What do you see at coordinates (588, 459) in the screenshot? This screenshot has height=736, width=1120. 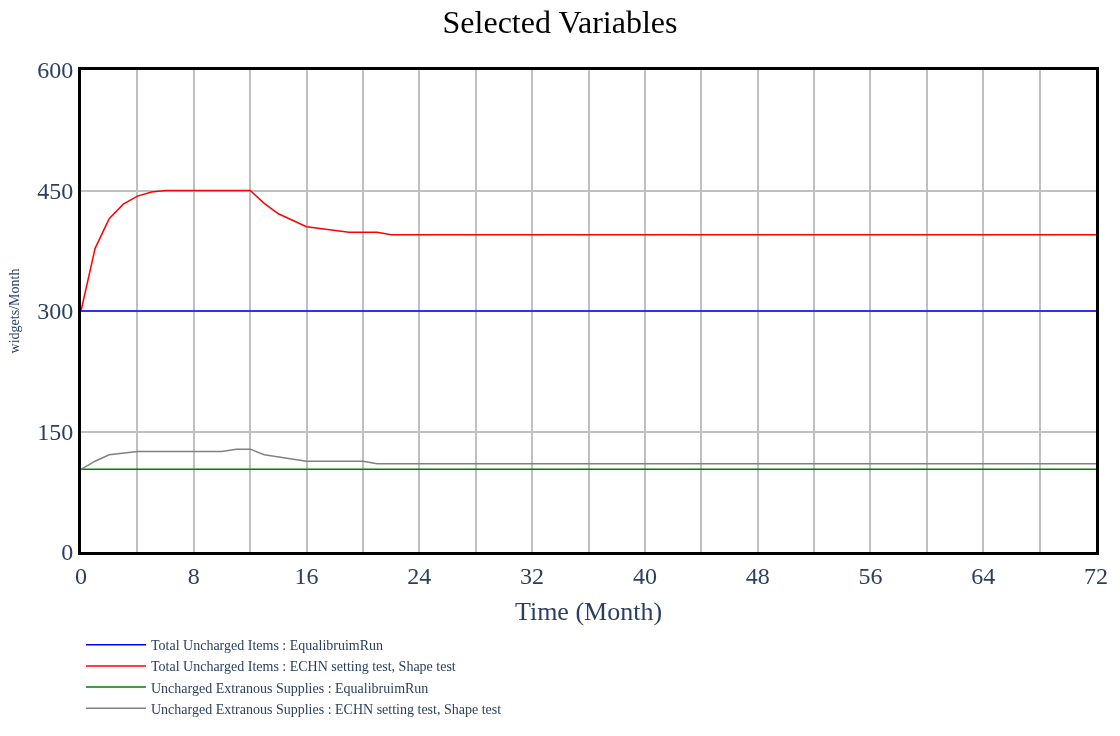 I see `line-series` at bounding box center [588, 459].